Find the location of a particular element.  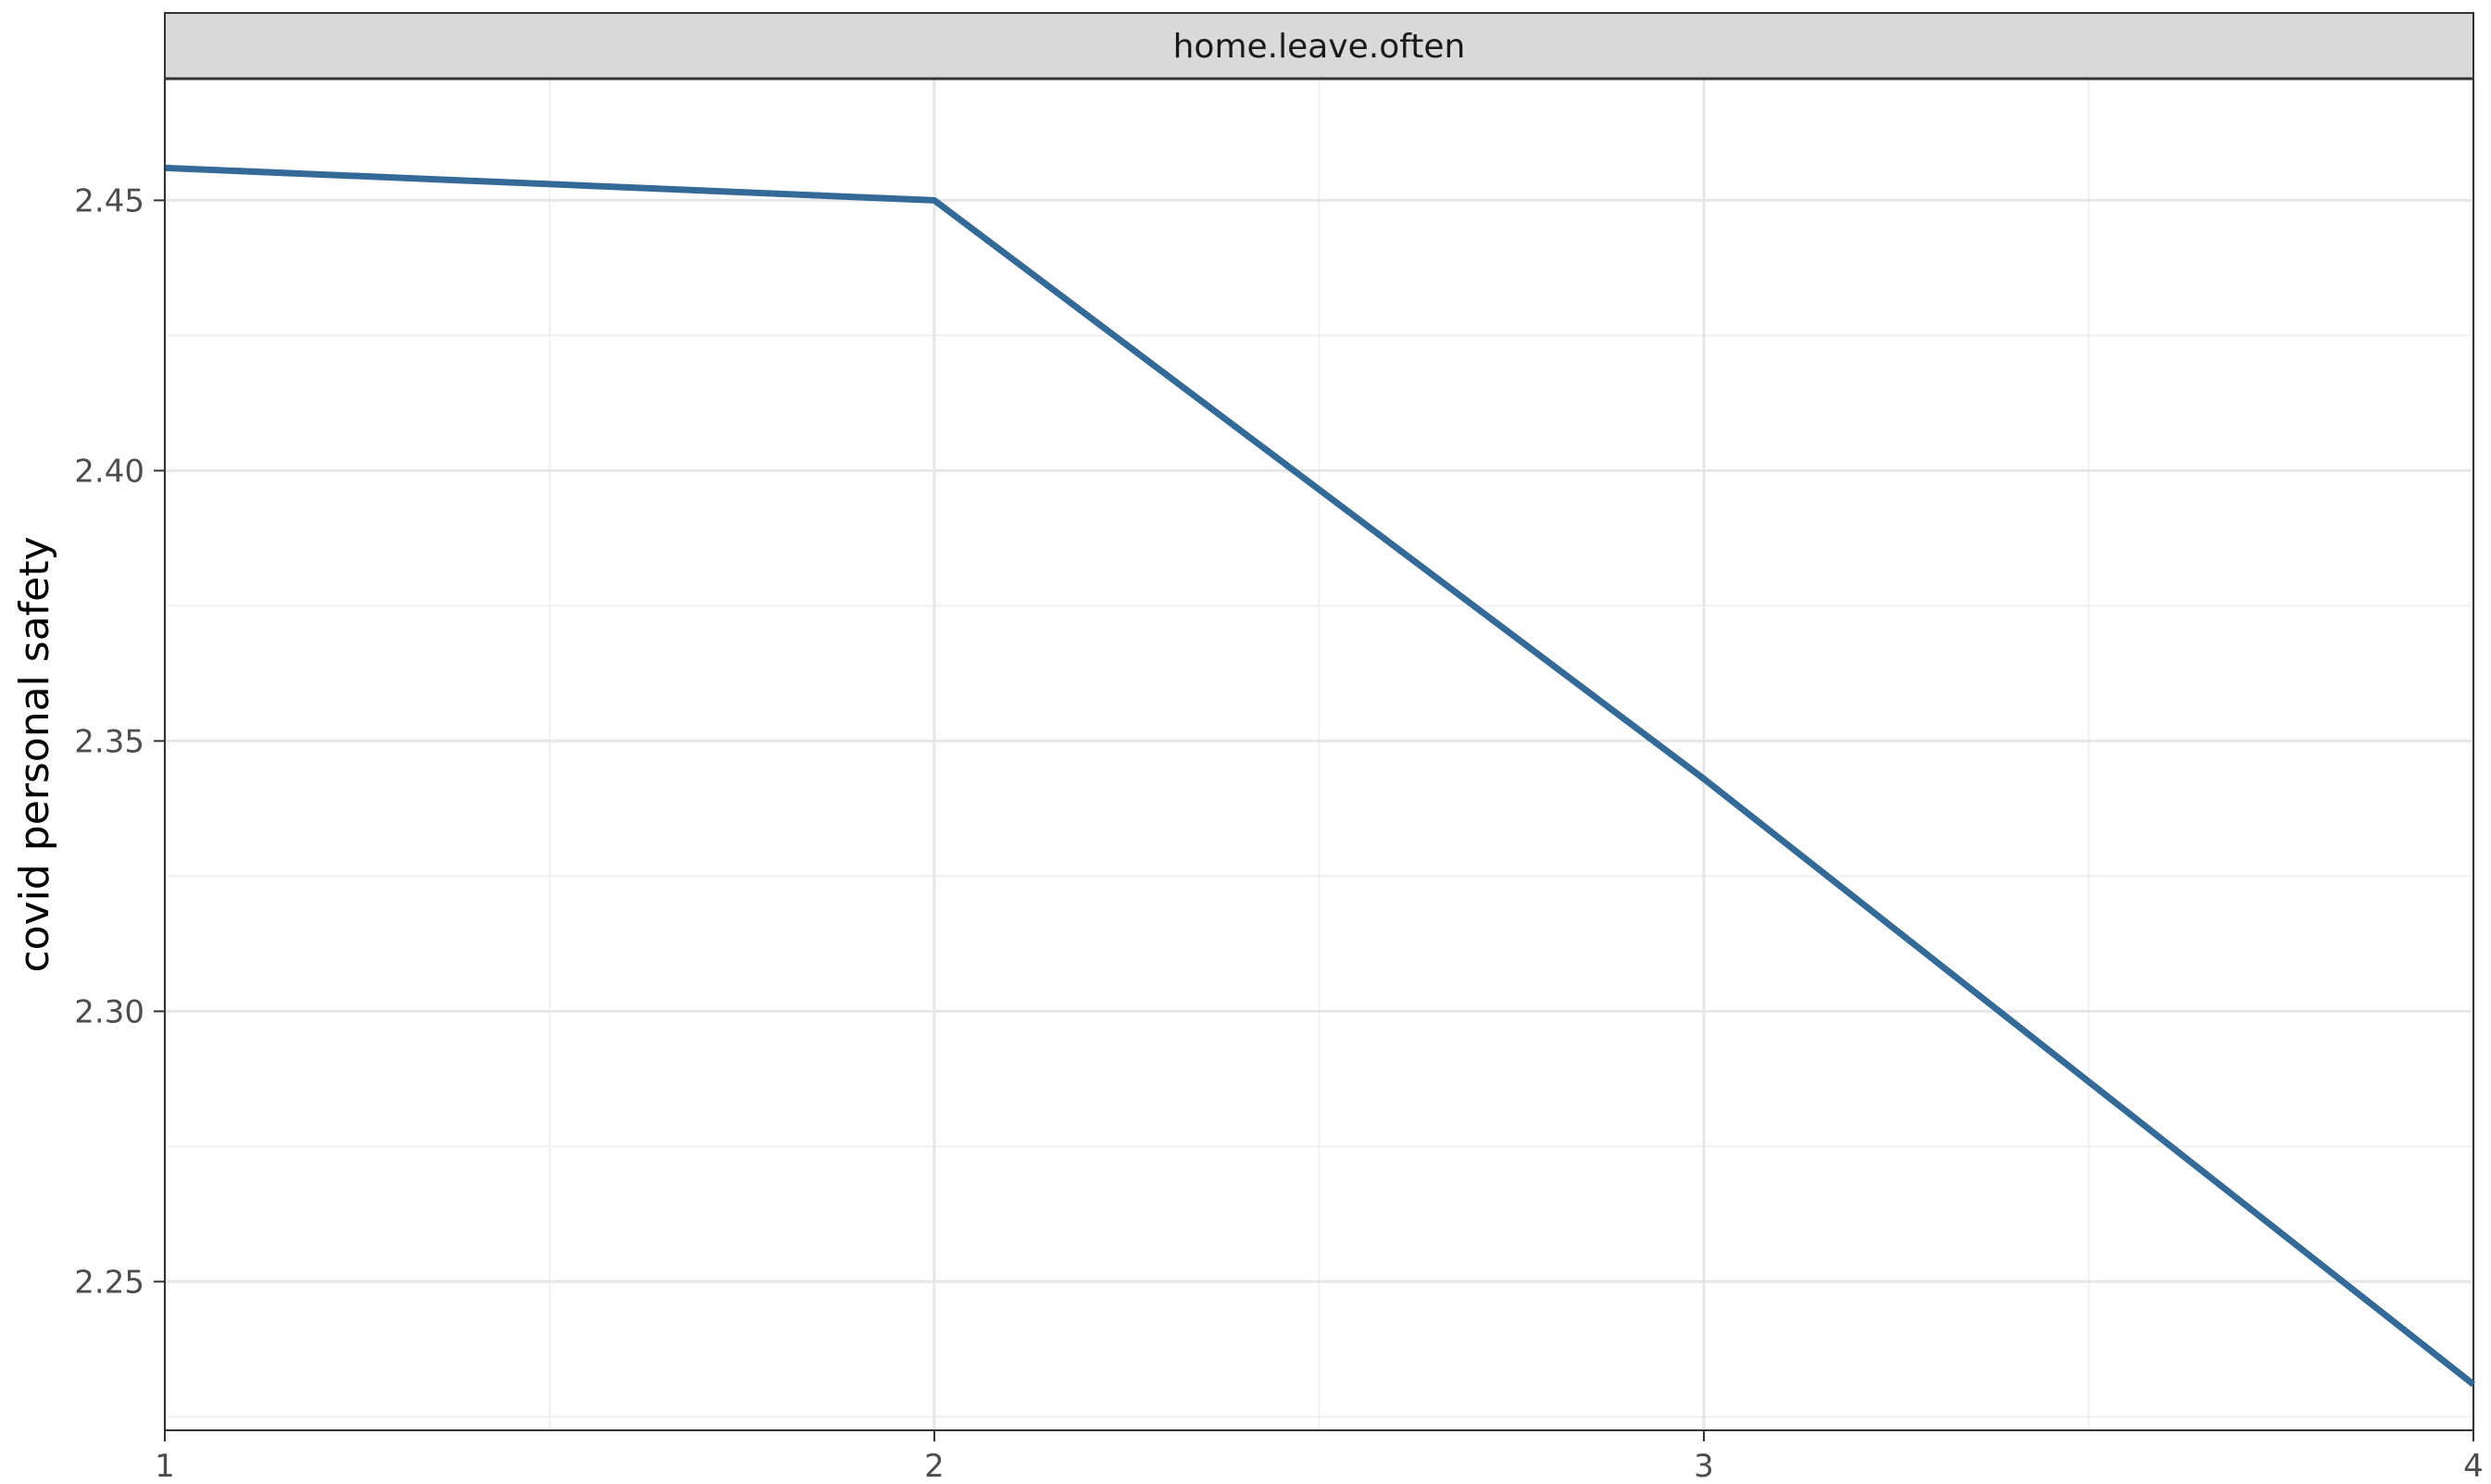

facet-strip is located at coordinates (1319, 46).